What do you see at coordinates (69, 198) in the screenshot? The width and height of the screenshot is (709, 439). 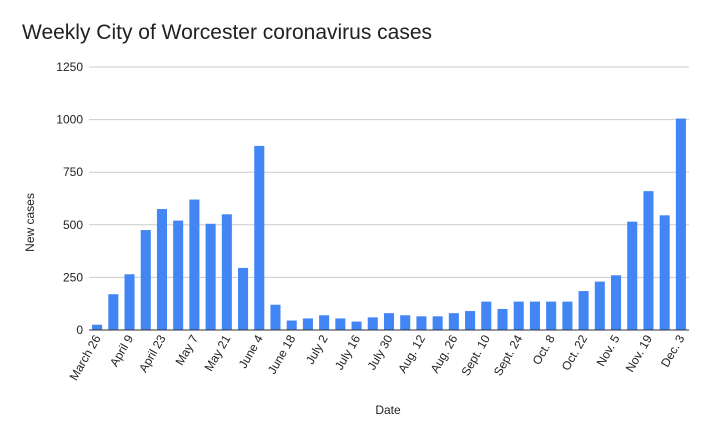 I see `y-axis: 0 250 500 750 1000 1250` at bounding box center [69, 198].